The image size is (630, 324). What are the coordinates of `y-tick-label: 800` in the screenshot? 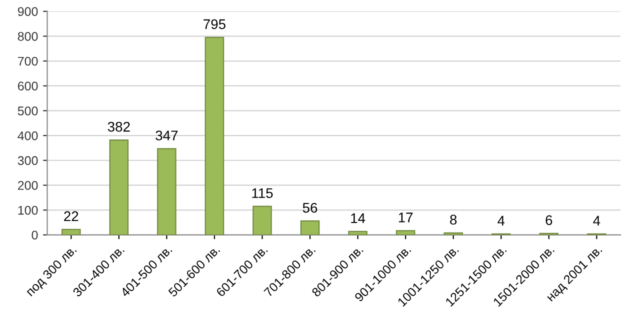 It's located at (28, 36).